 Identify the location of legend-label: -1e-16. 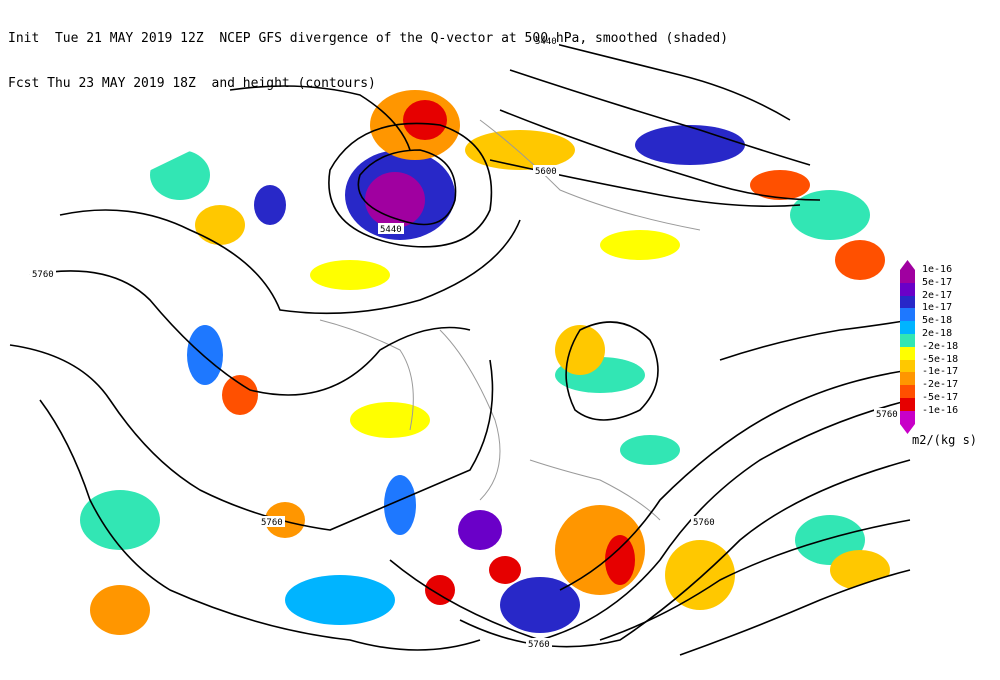
(940, 410).